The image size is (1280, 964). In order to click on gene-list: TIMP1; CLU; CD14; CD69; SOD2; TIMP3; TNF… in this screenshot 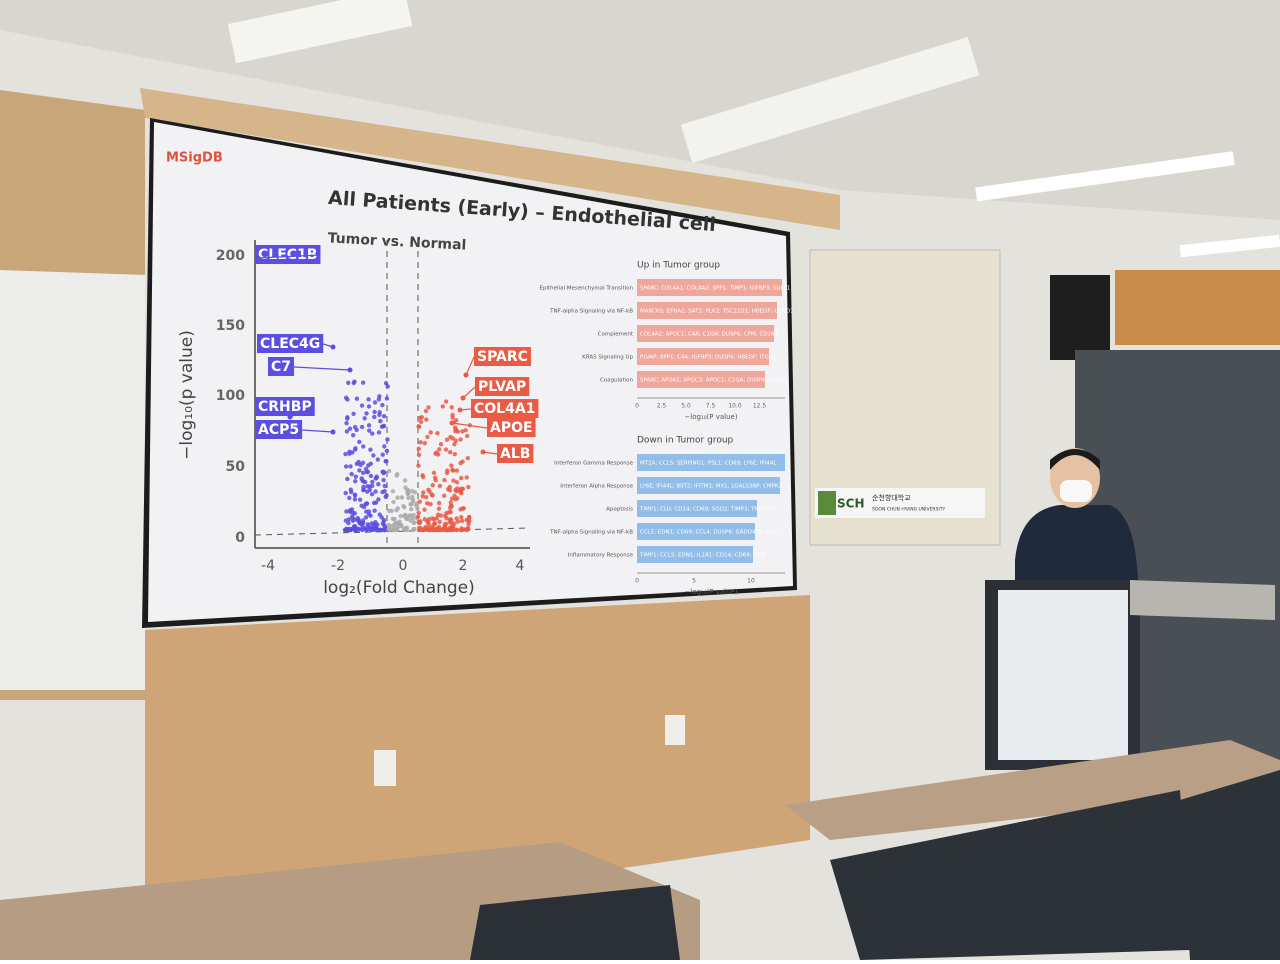, I will do `click(707, 510)`.